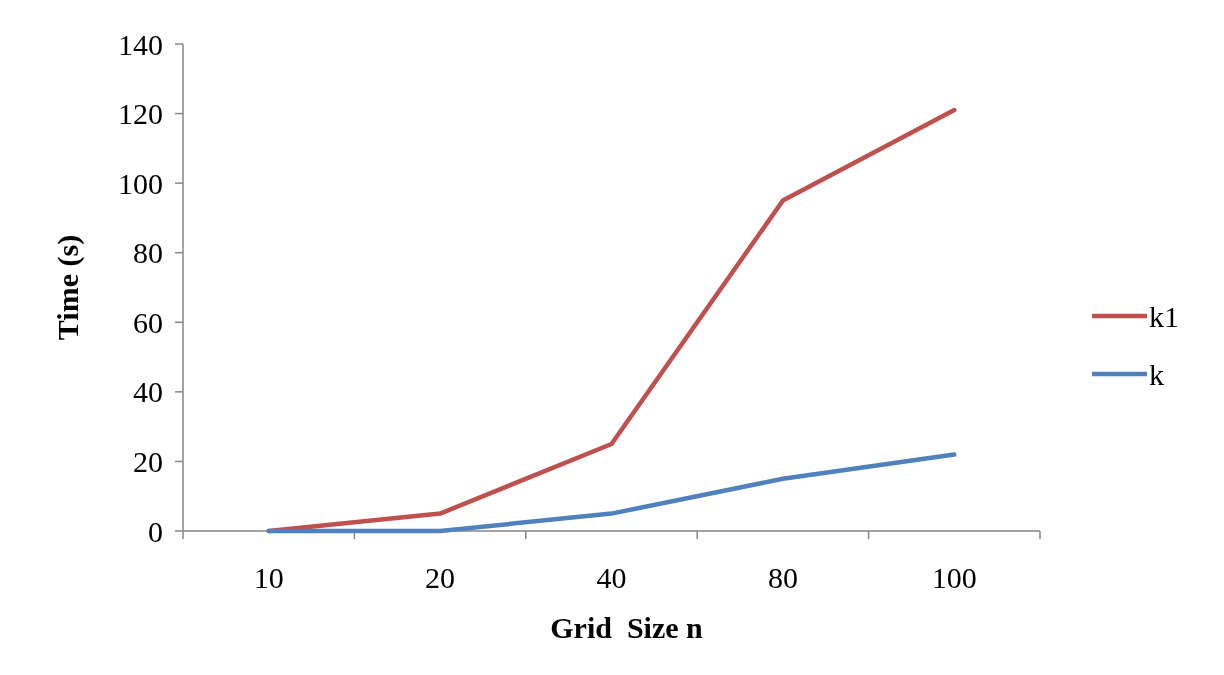 Image resolution: width=1224 pixels, height=675 pixels. I want to click on y-tick-label: 100, so click(140, 183).